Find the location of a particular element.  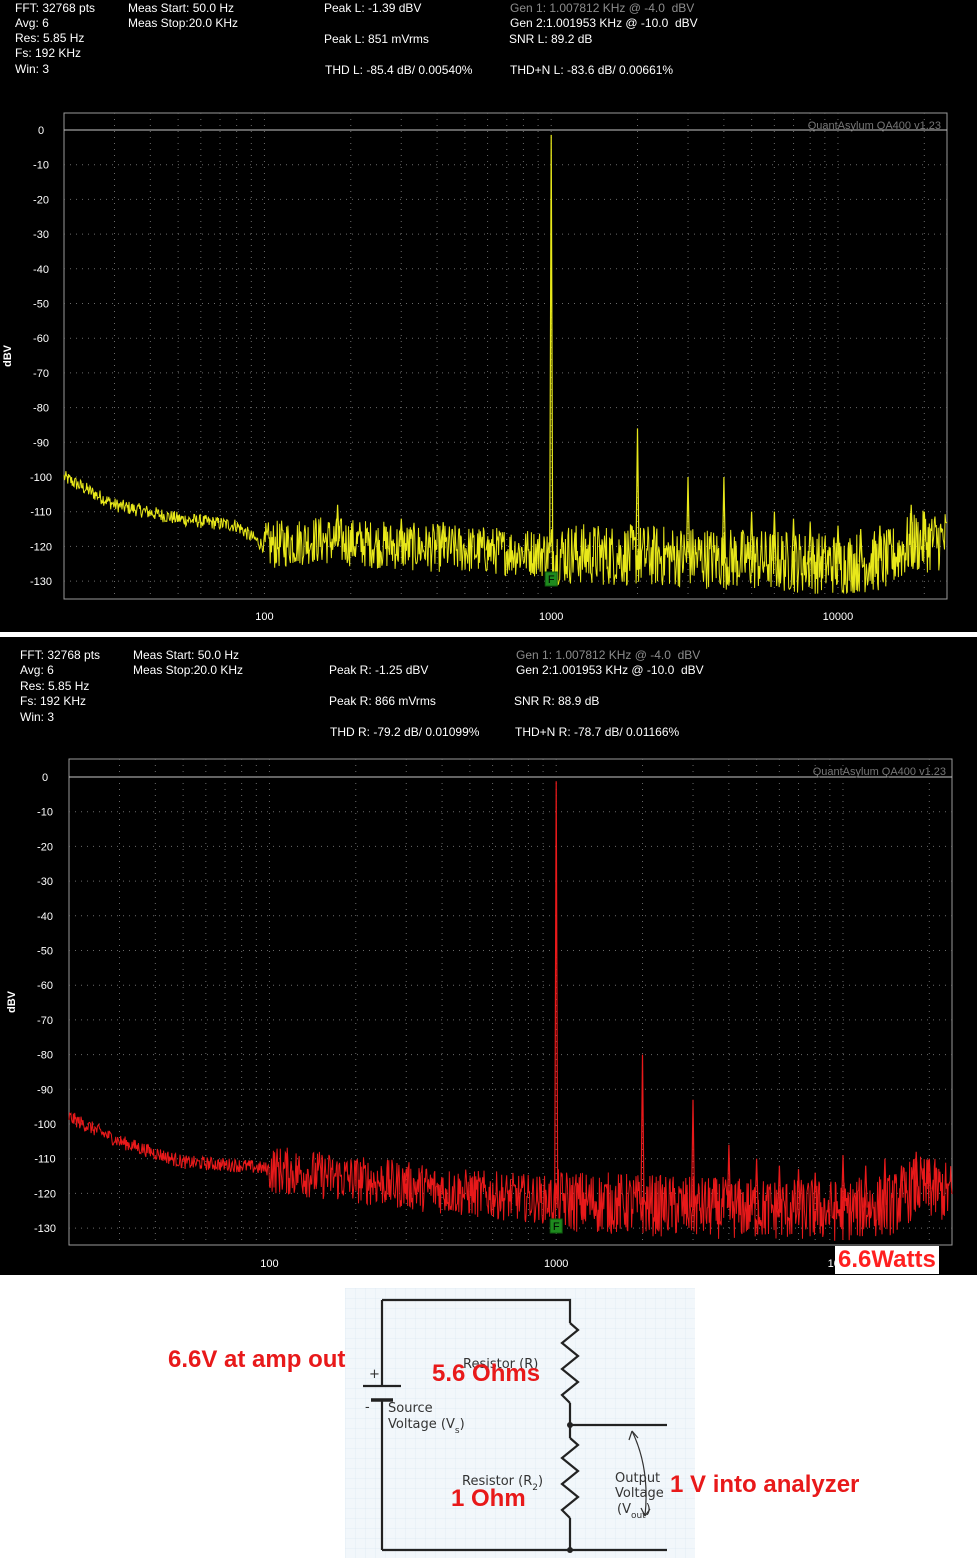

avg: Avg: 6 is located at coordinates (32, 23).